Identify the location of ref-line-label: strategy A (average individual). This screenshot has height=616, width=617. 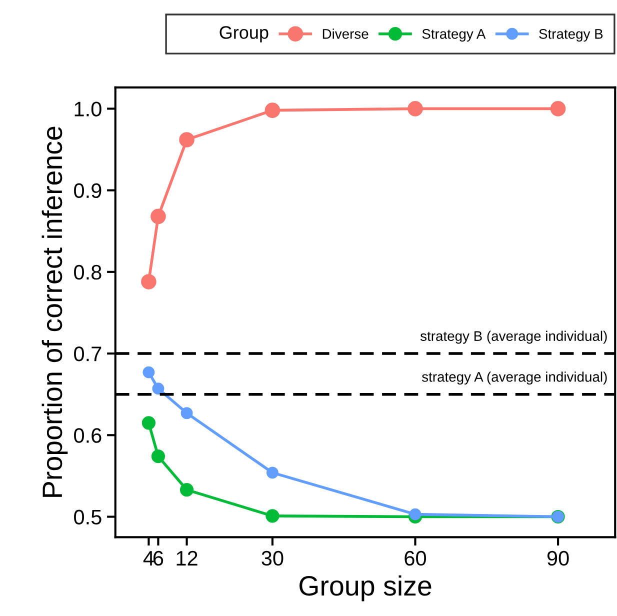
(514, 378).